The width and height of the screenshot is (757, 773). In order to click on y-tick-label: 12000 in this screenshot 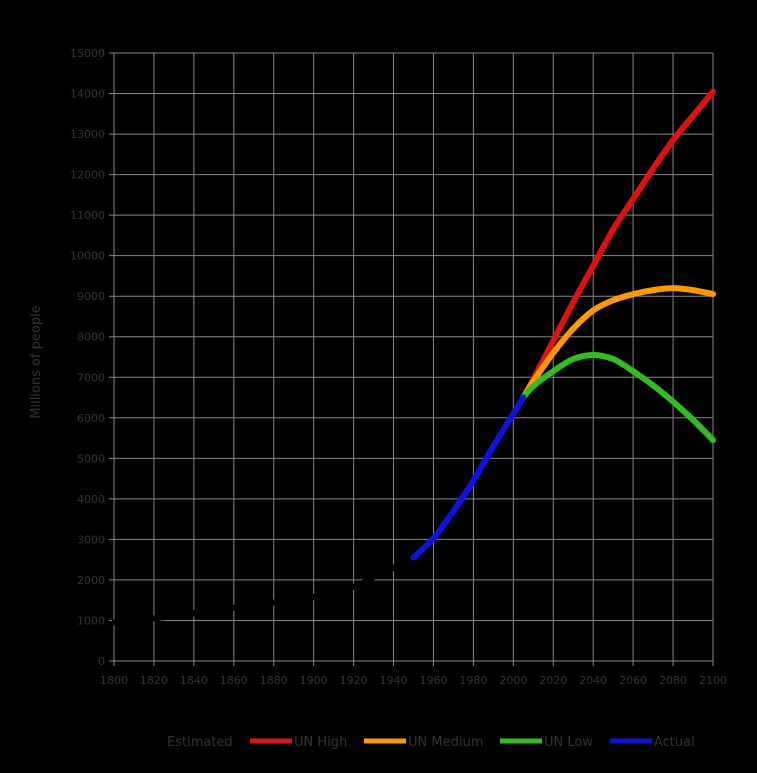, I will do `click(87, 175)`.